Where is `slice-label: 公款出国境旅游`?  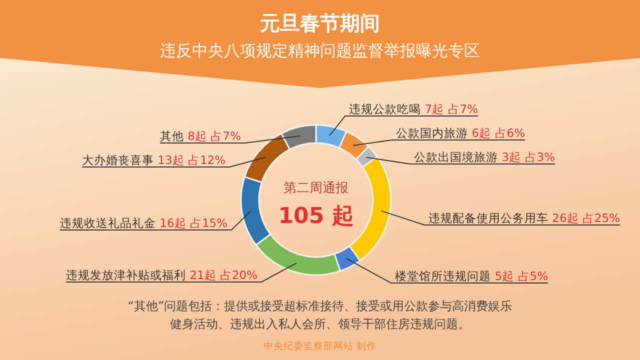 slice-label: 公款出国境旅游 is located at coordinates (458, 157).